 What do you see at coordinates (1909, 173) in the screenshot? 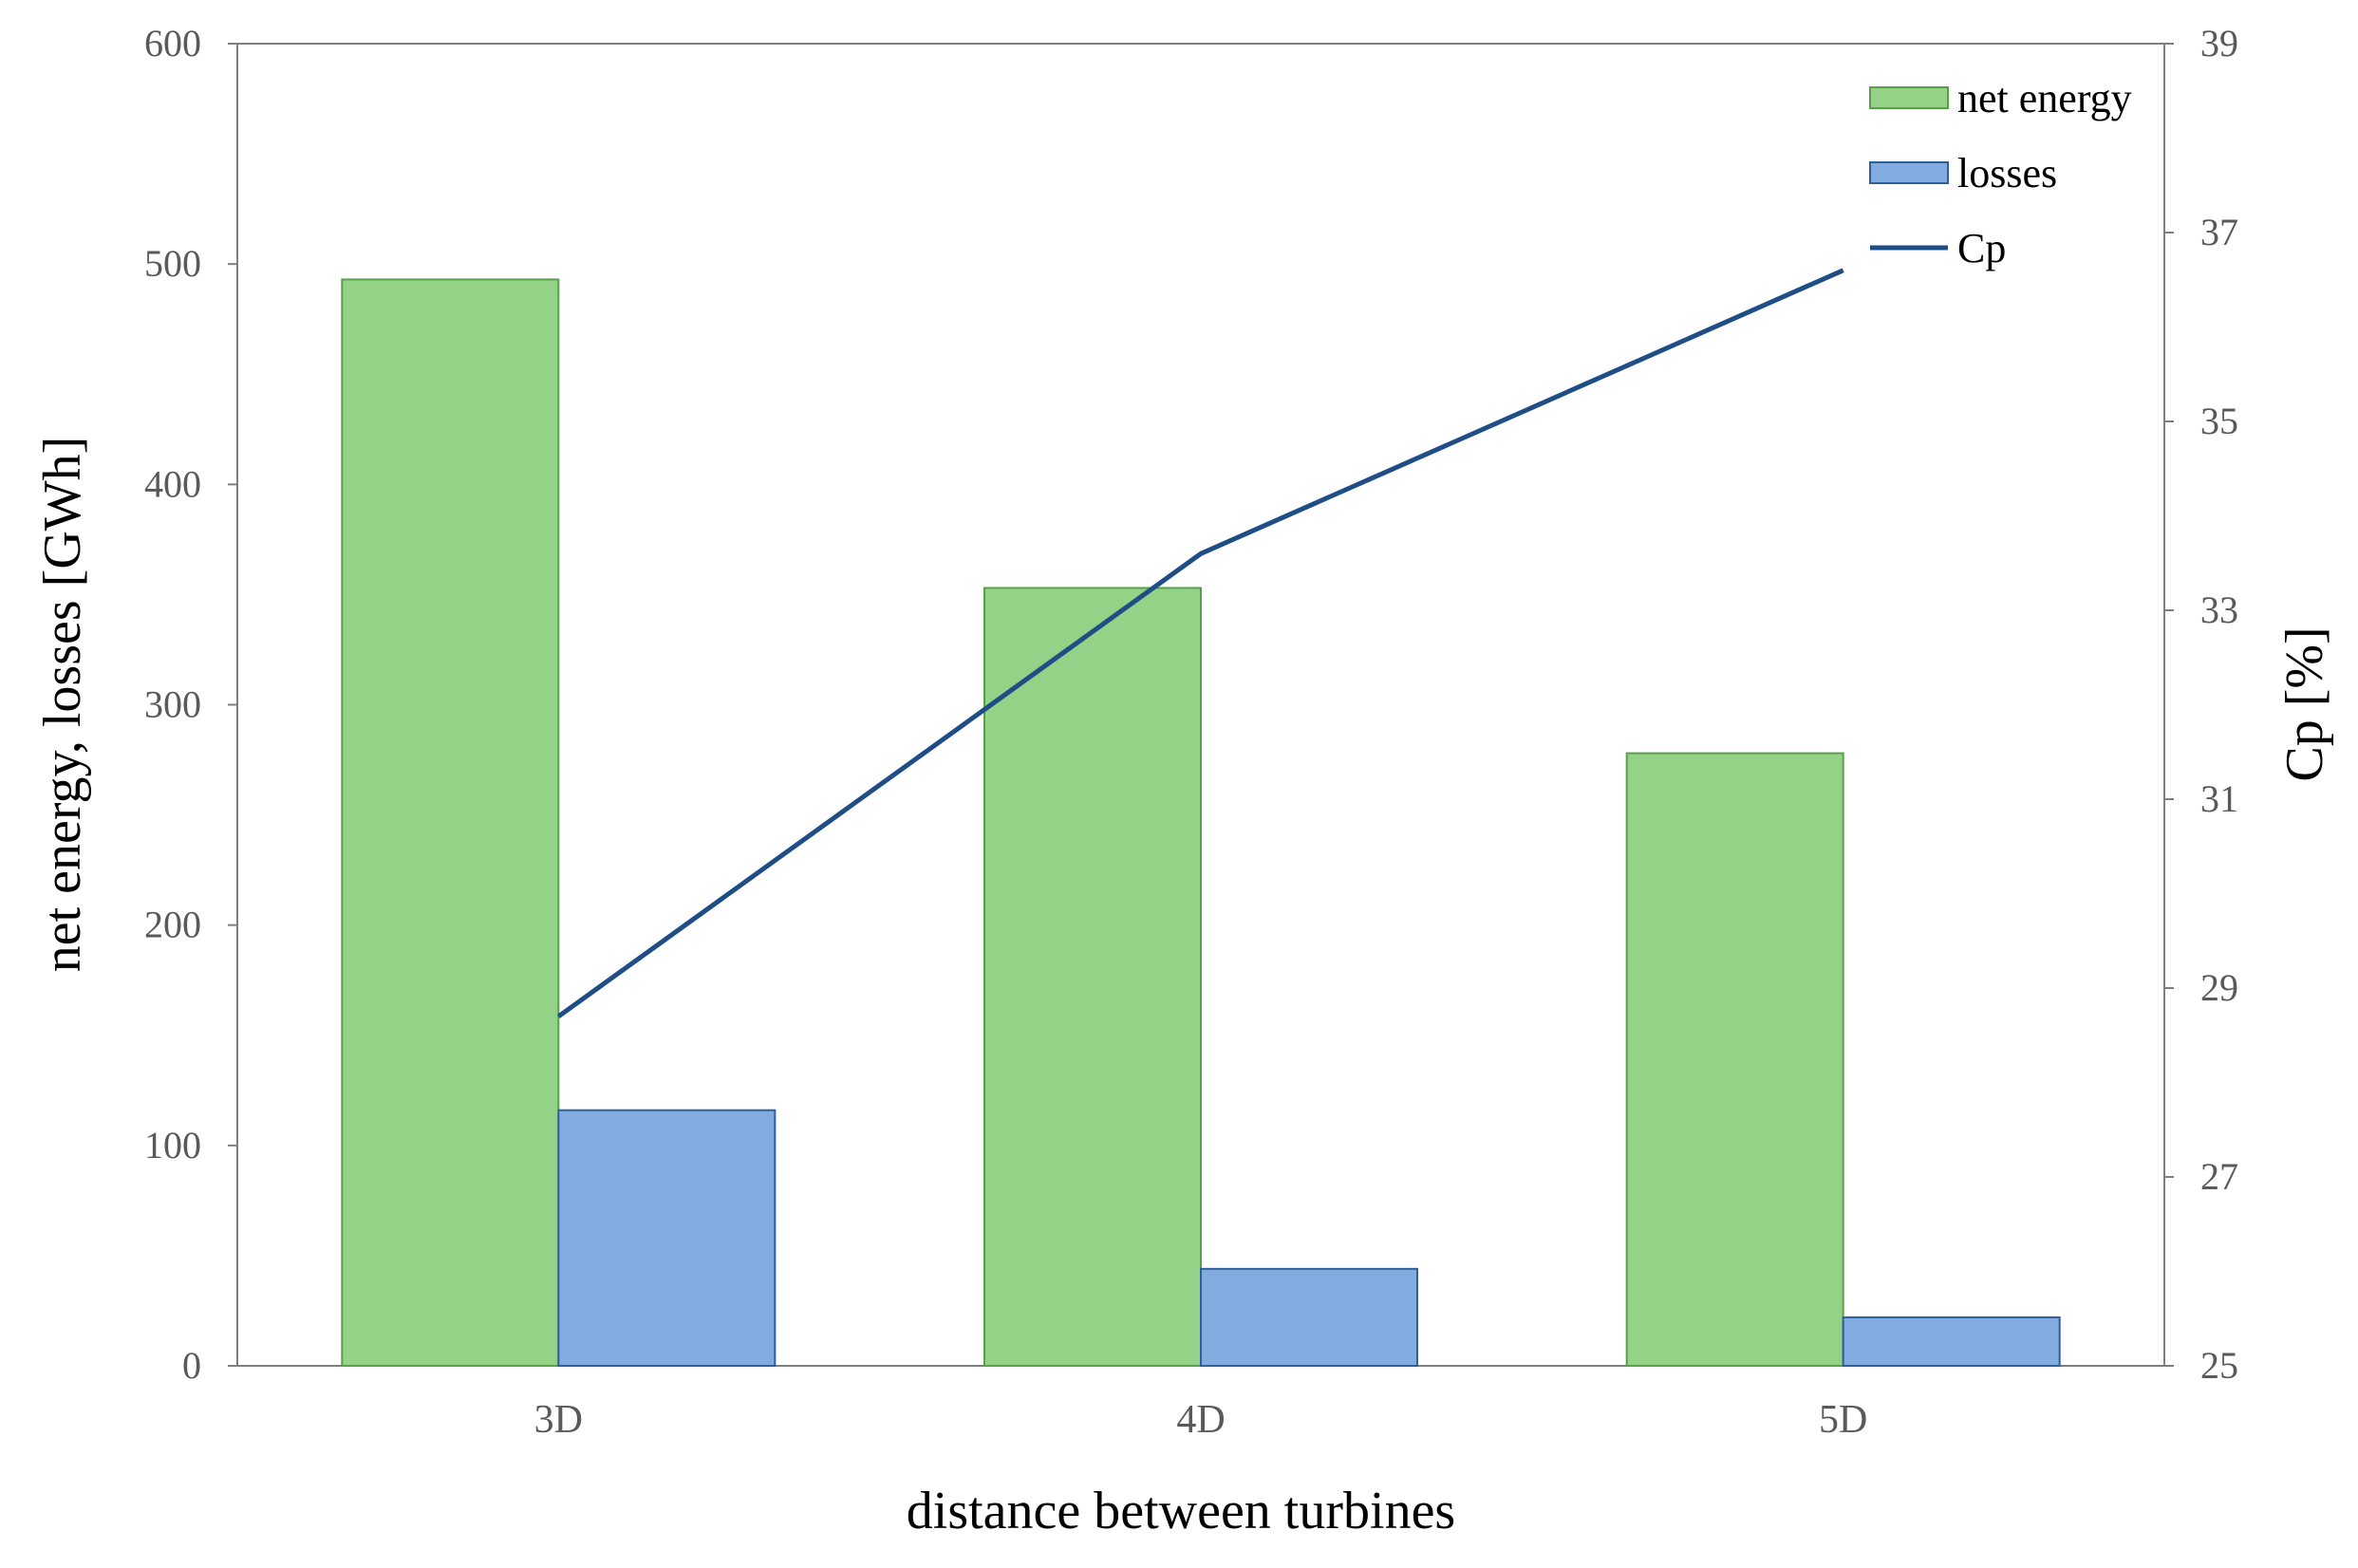
I see `legend-swatch-losses` at bounding box center [1909, 173].